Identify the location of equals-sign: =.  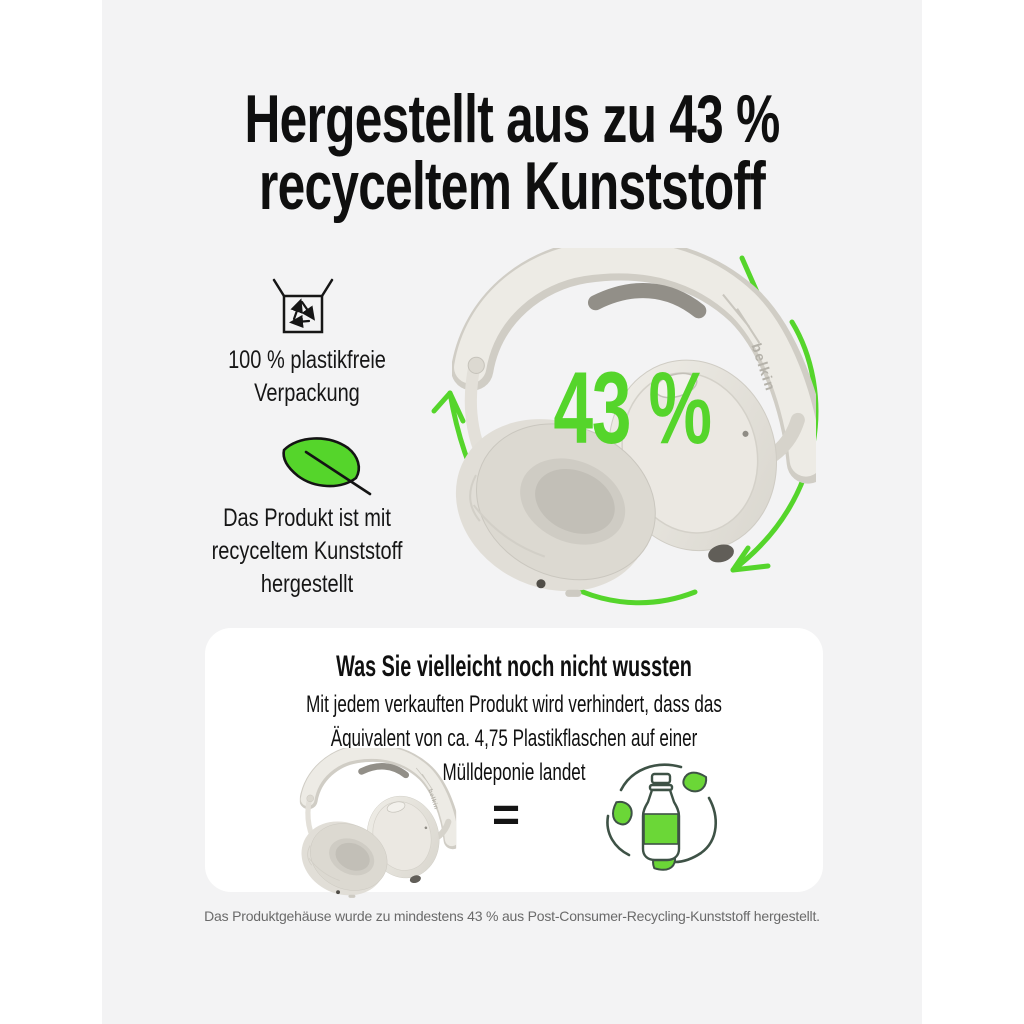
(506, 815).